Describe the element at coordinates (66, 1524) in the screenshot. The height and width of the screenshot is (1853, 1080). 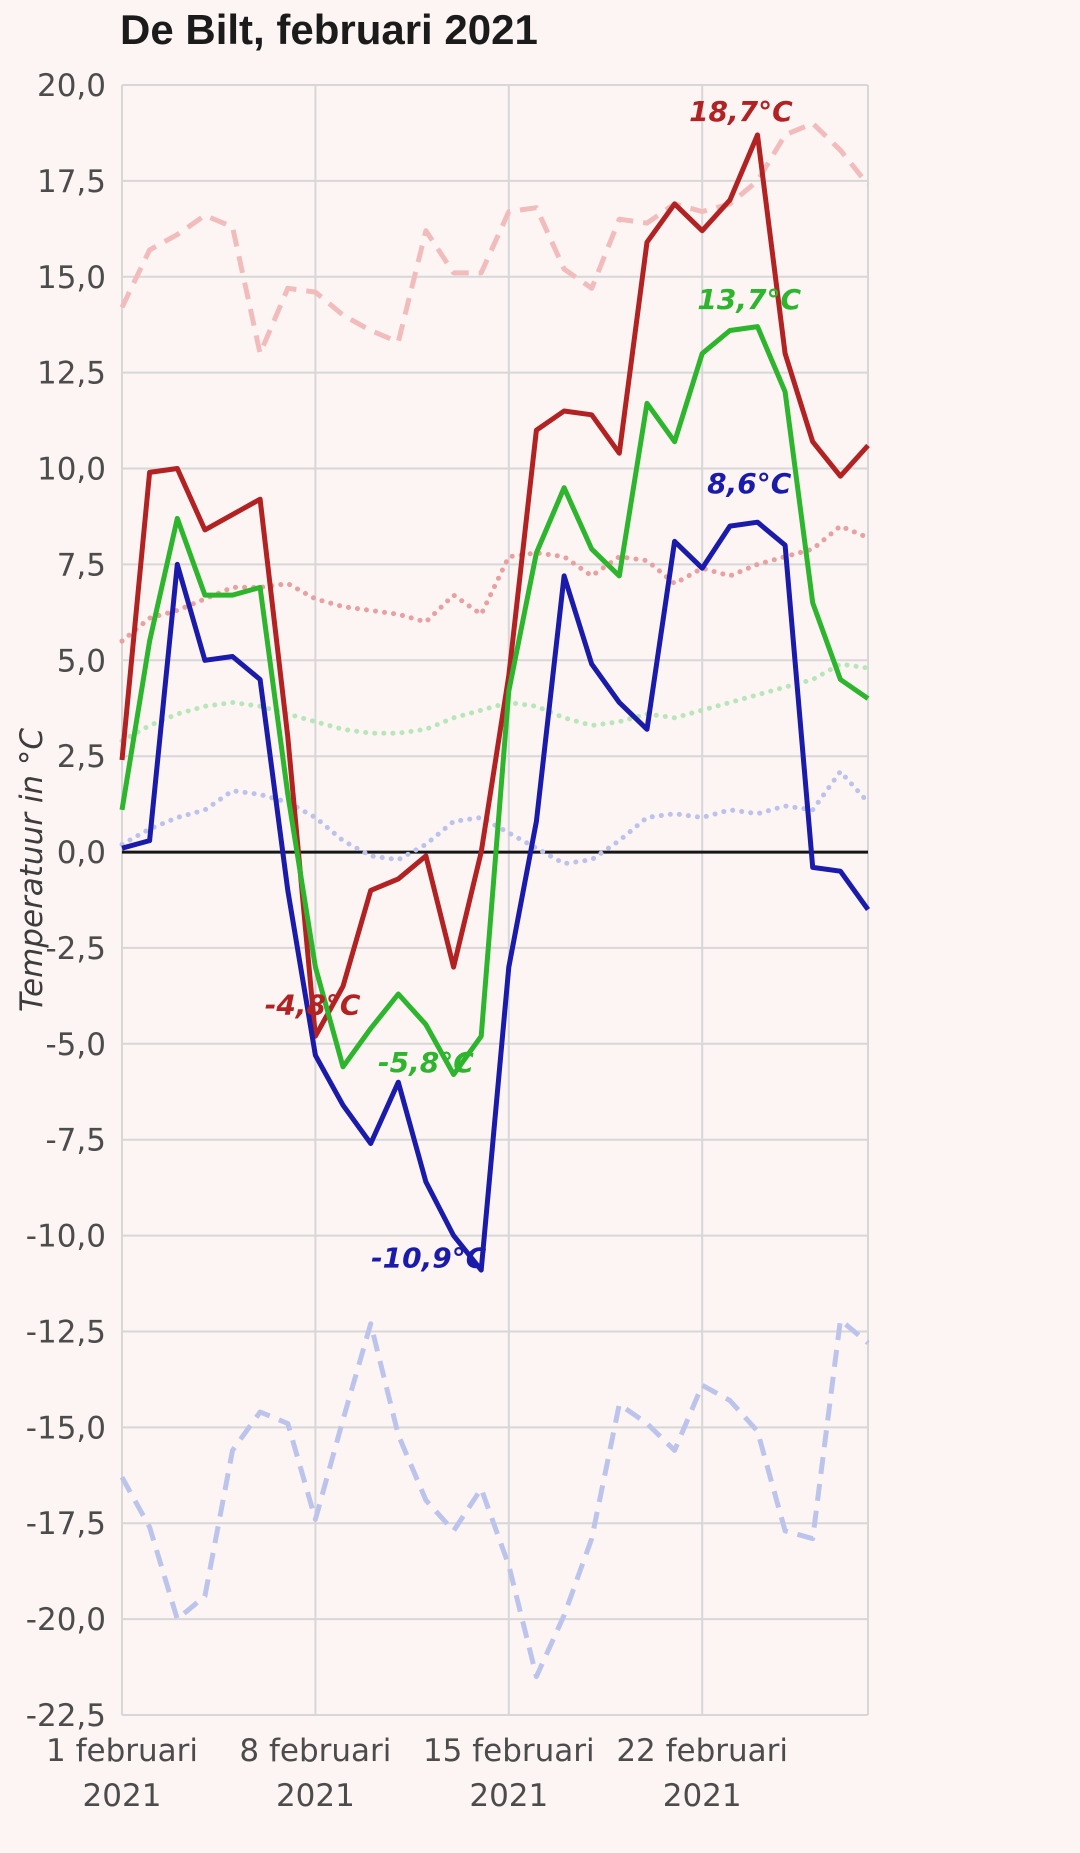
I see `y-tick-label: -17,5` at that location.